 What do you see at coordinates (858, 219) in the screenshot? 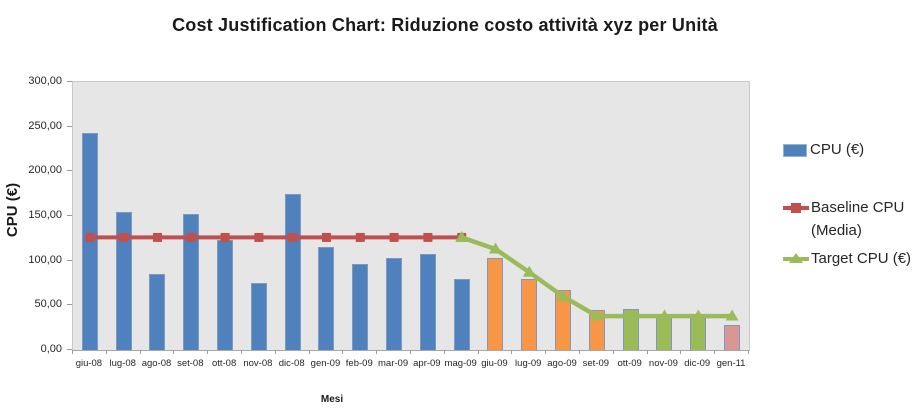
I see `legend-label: Baseline CPU (Media)` at bounding box center [858, 219].